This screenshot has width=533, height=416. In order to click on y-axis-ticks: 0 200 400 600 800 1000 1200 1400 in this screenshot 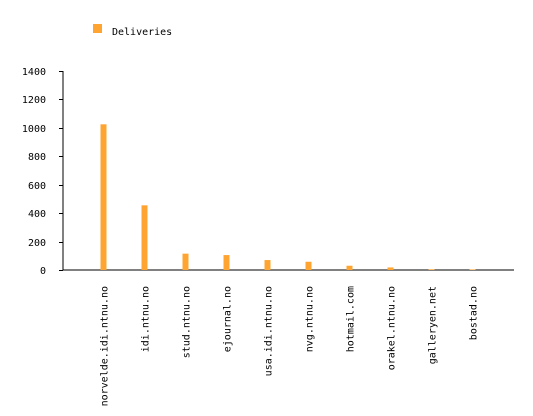, I will do `click(42, 172)`.